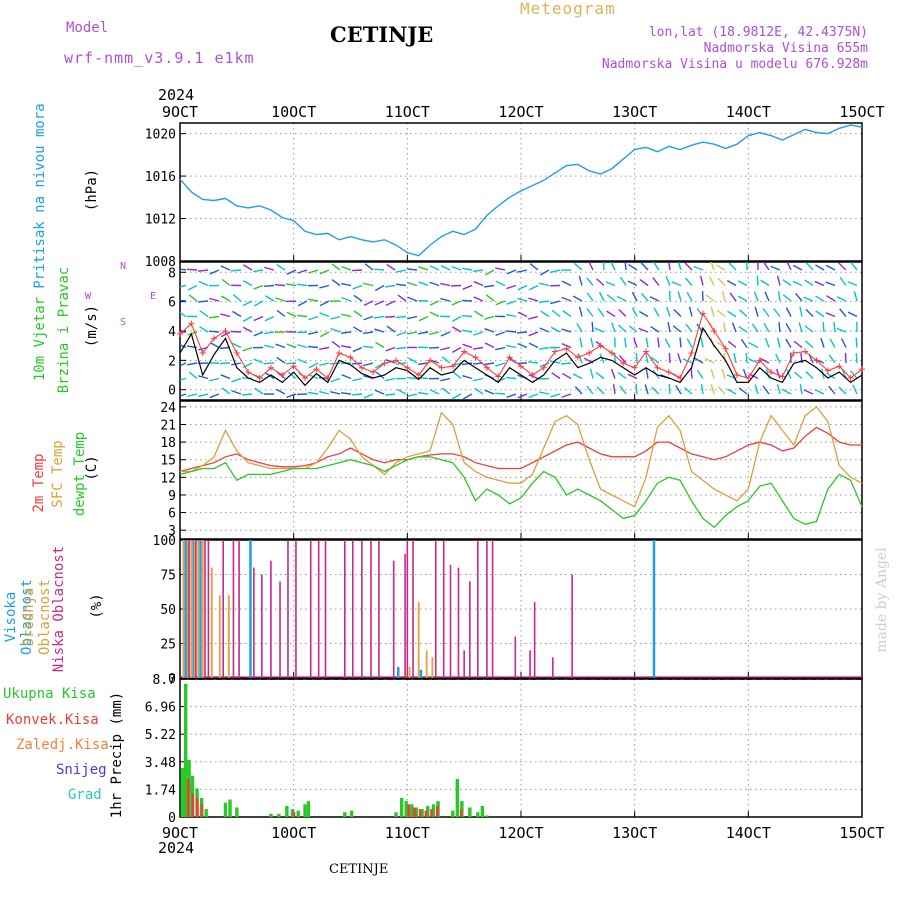 Image resolution: width=900 pixels, height=900 pixels. What do you see at coordinates (168, 443) in the screenshot?
I see `y-tick-label: 18` at bounding box center [168, 443].